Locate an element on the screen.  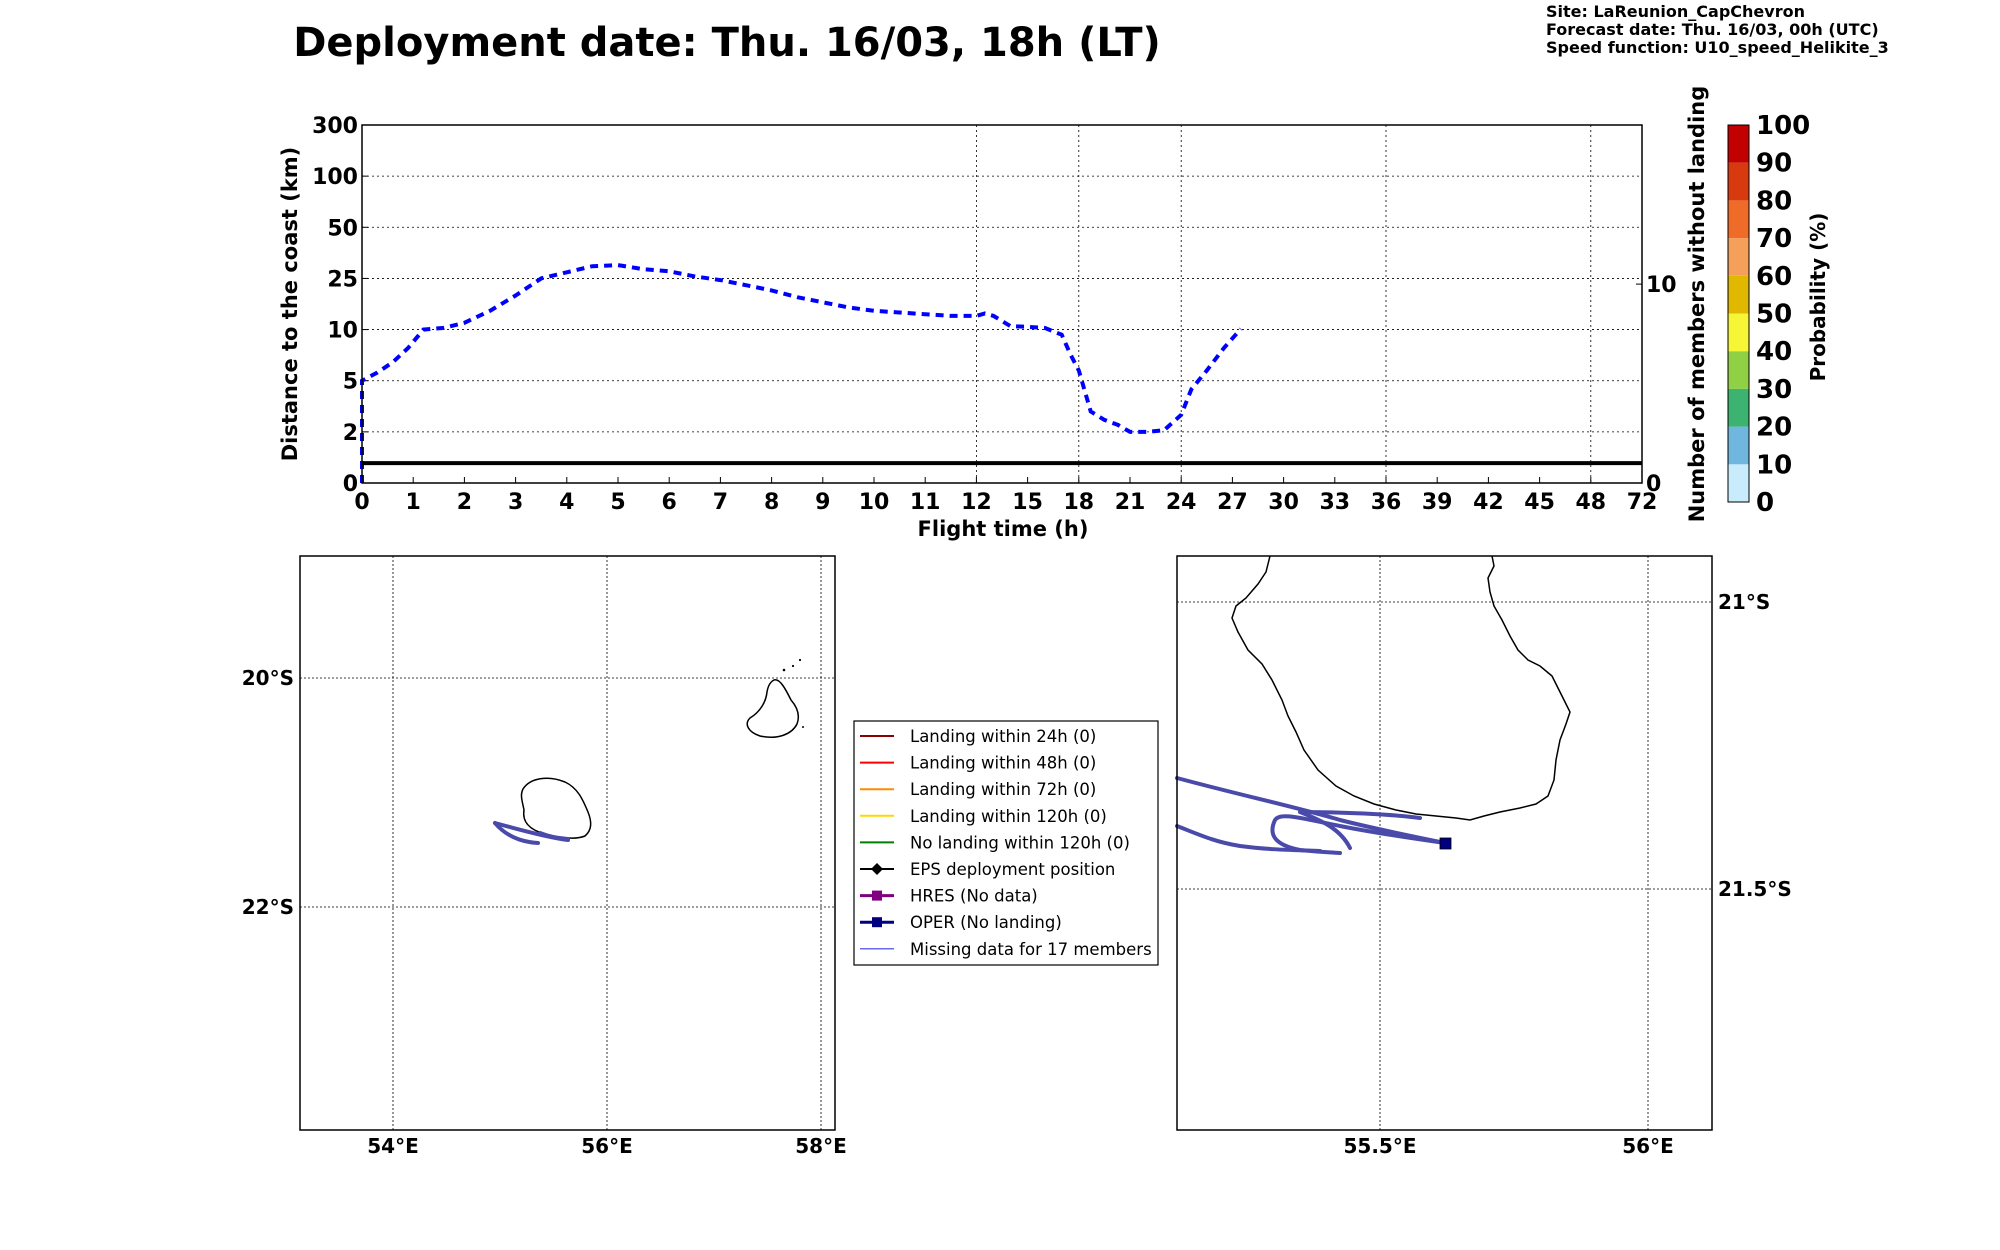
regional-map-background is located at coordinates (567, 843).